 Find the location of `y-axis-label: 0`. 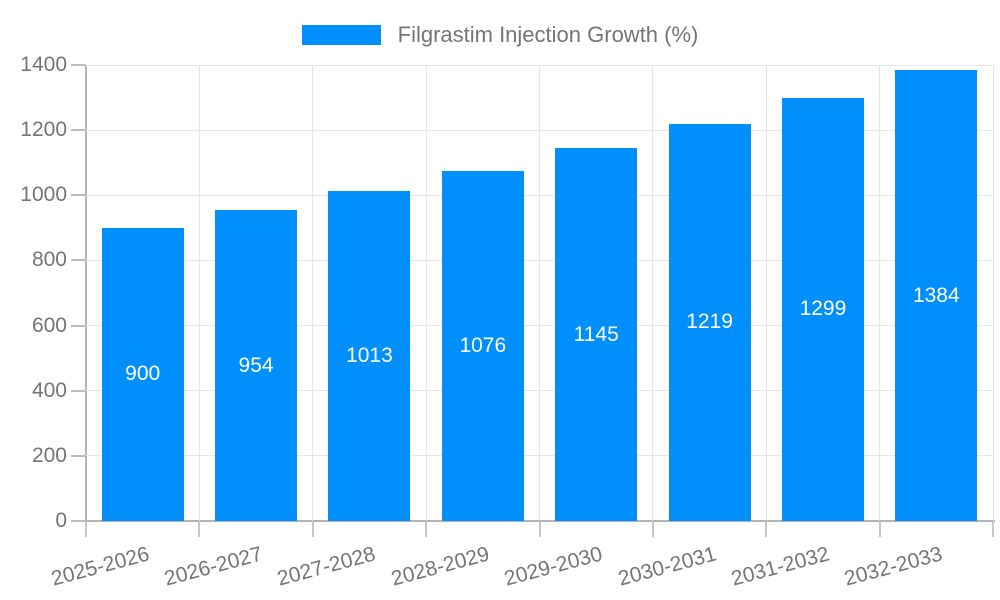

y-axis-label: 0 is located at coordinates (61, 520).